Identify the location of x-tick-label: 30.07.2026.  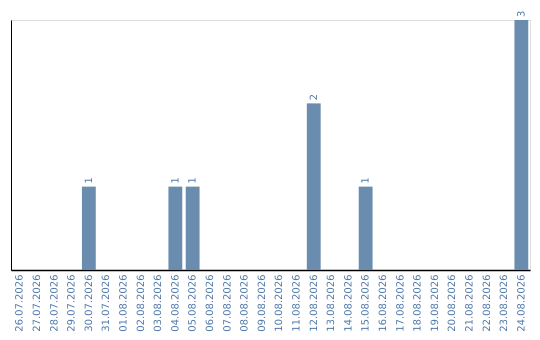
(89, 303).